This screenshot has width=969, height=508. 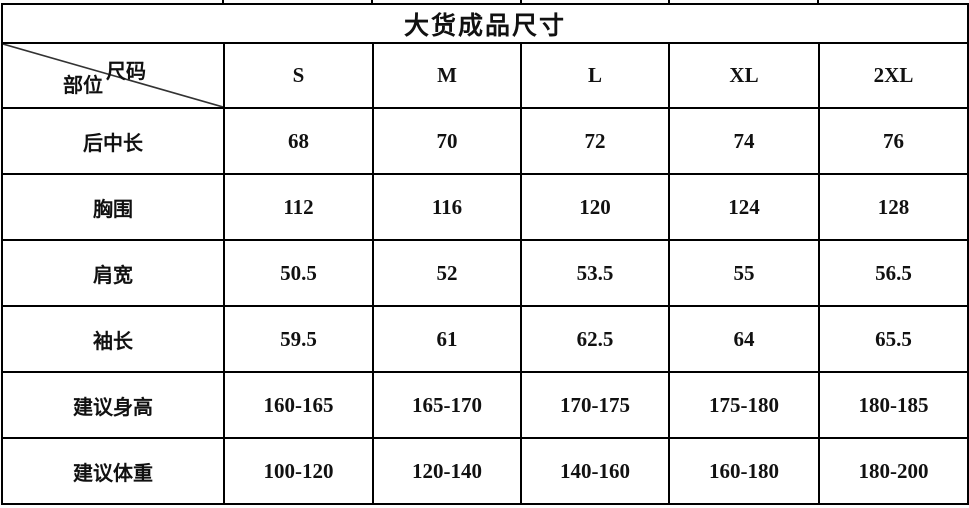 I want to click on cell-value: 72, so click(x=595, y=141).